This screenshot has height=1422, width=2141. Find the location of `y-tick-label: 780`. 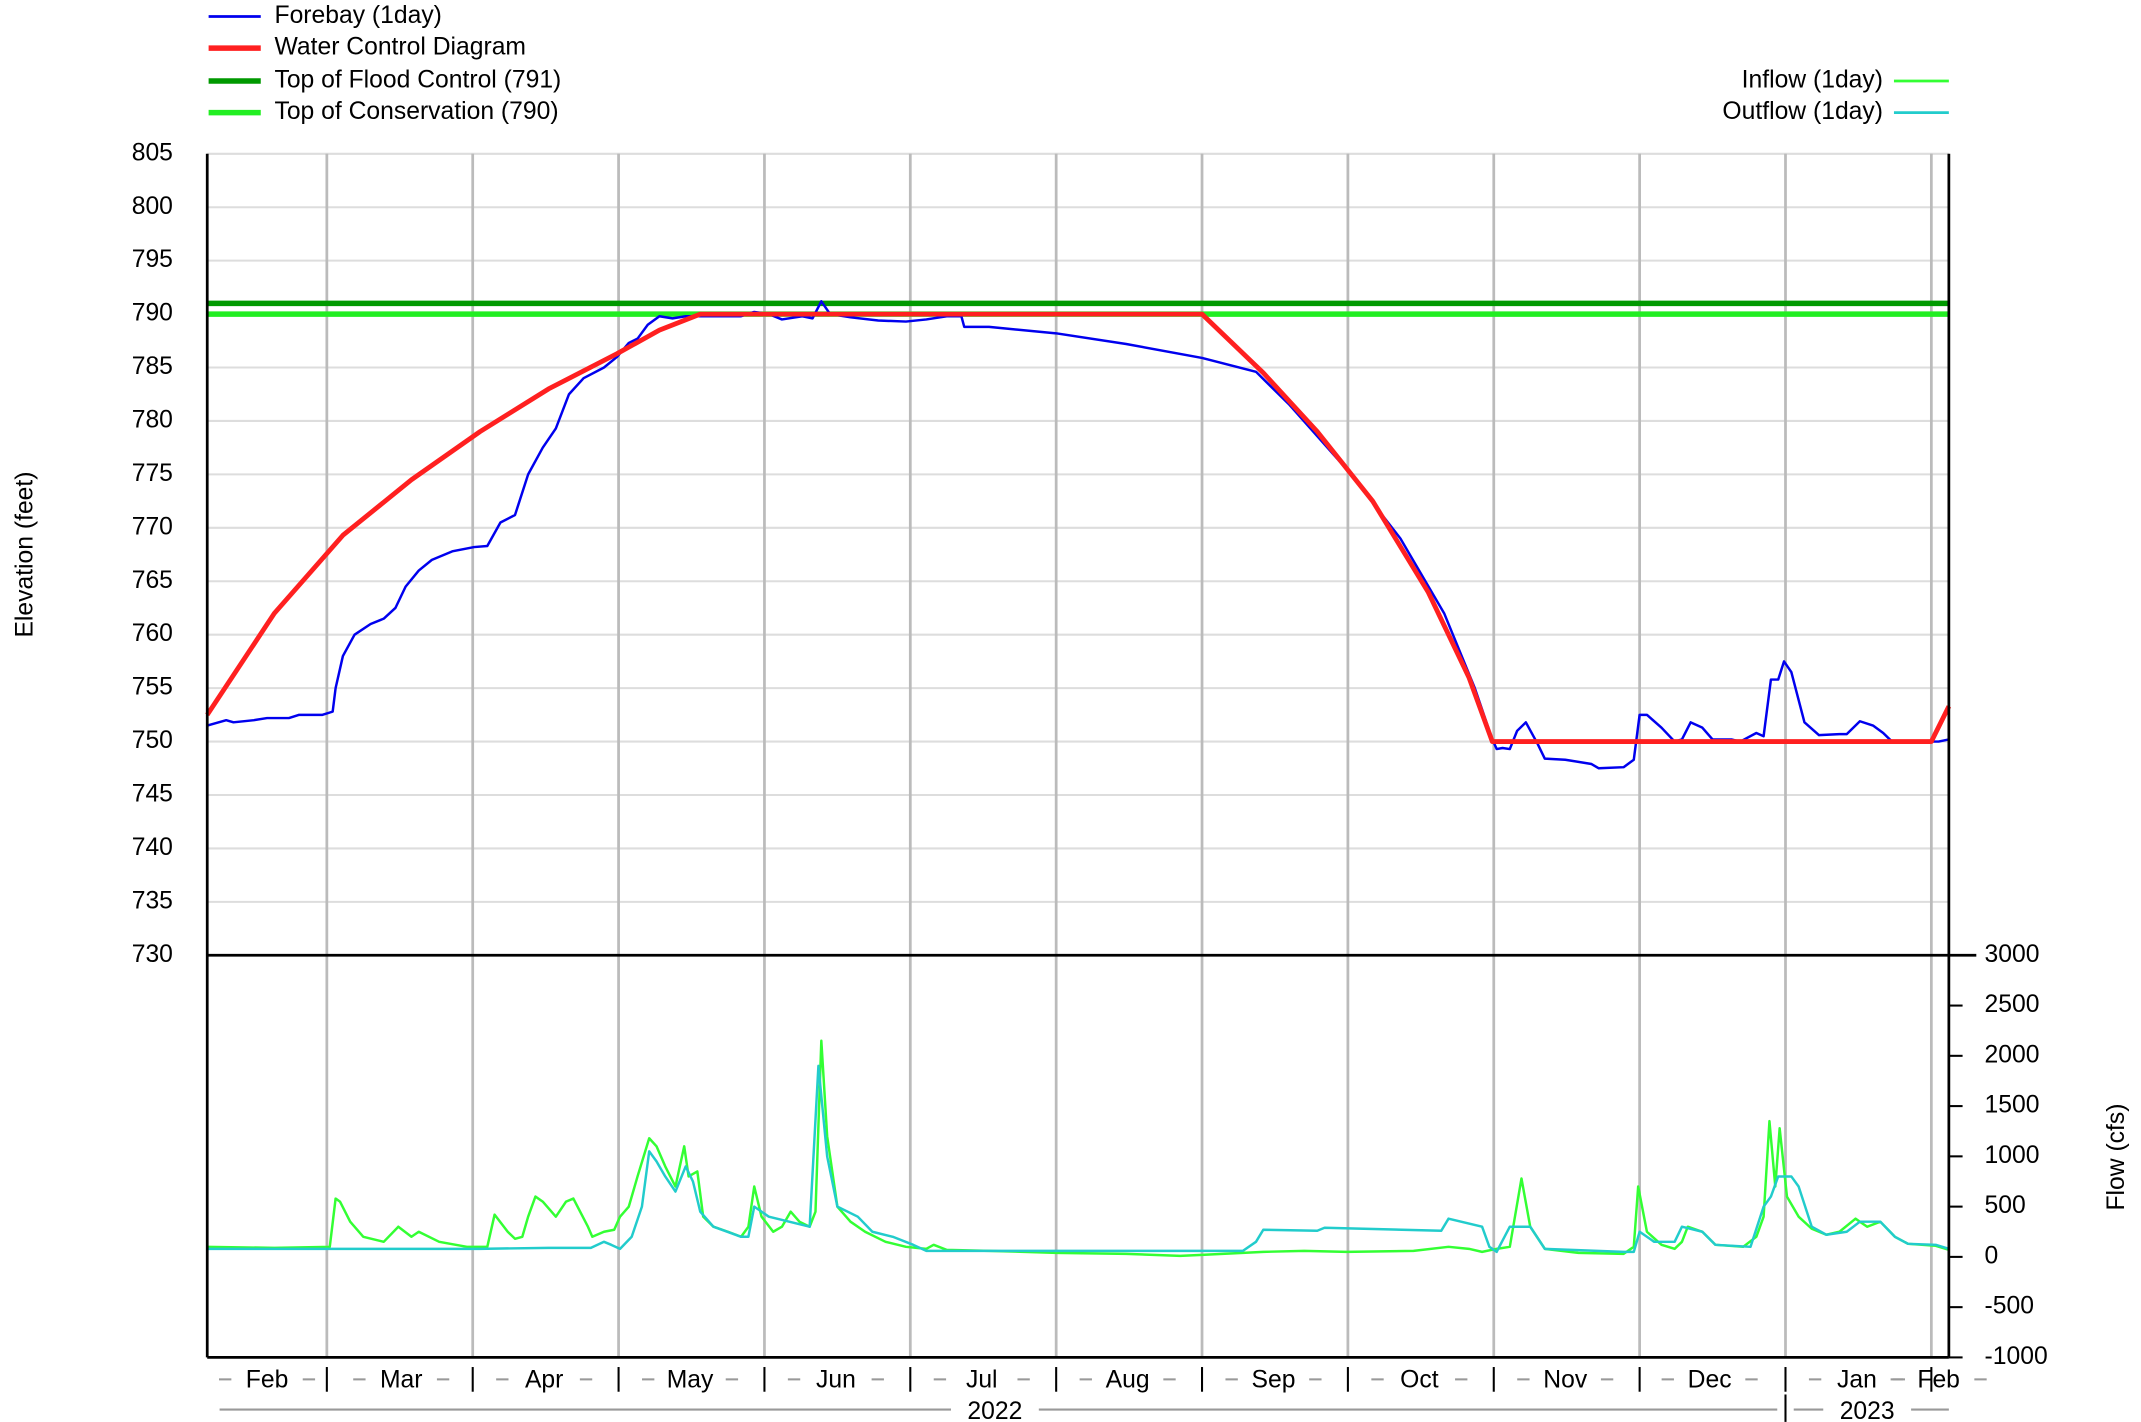

y-tick-label: 780 is located at coordinates (152, 419).